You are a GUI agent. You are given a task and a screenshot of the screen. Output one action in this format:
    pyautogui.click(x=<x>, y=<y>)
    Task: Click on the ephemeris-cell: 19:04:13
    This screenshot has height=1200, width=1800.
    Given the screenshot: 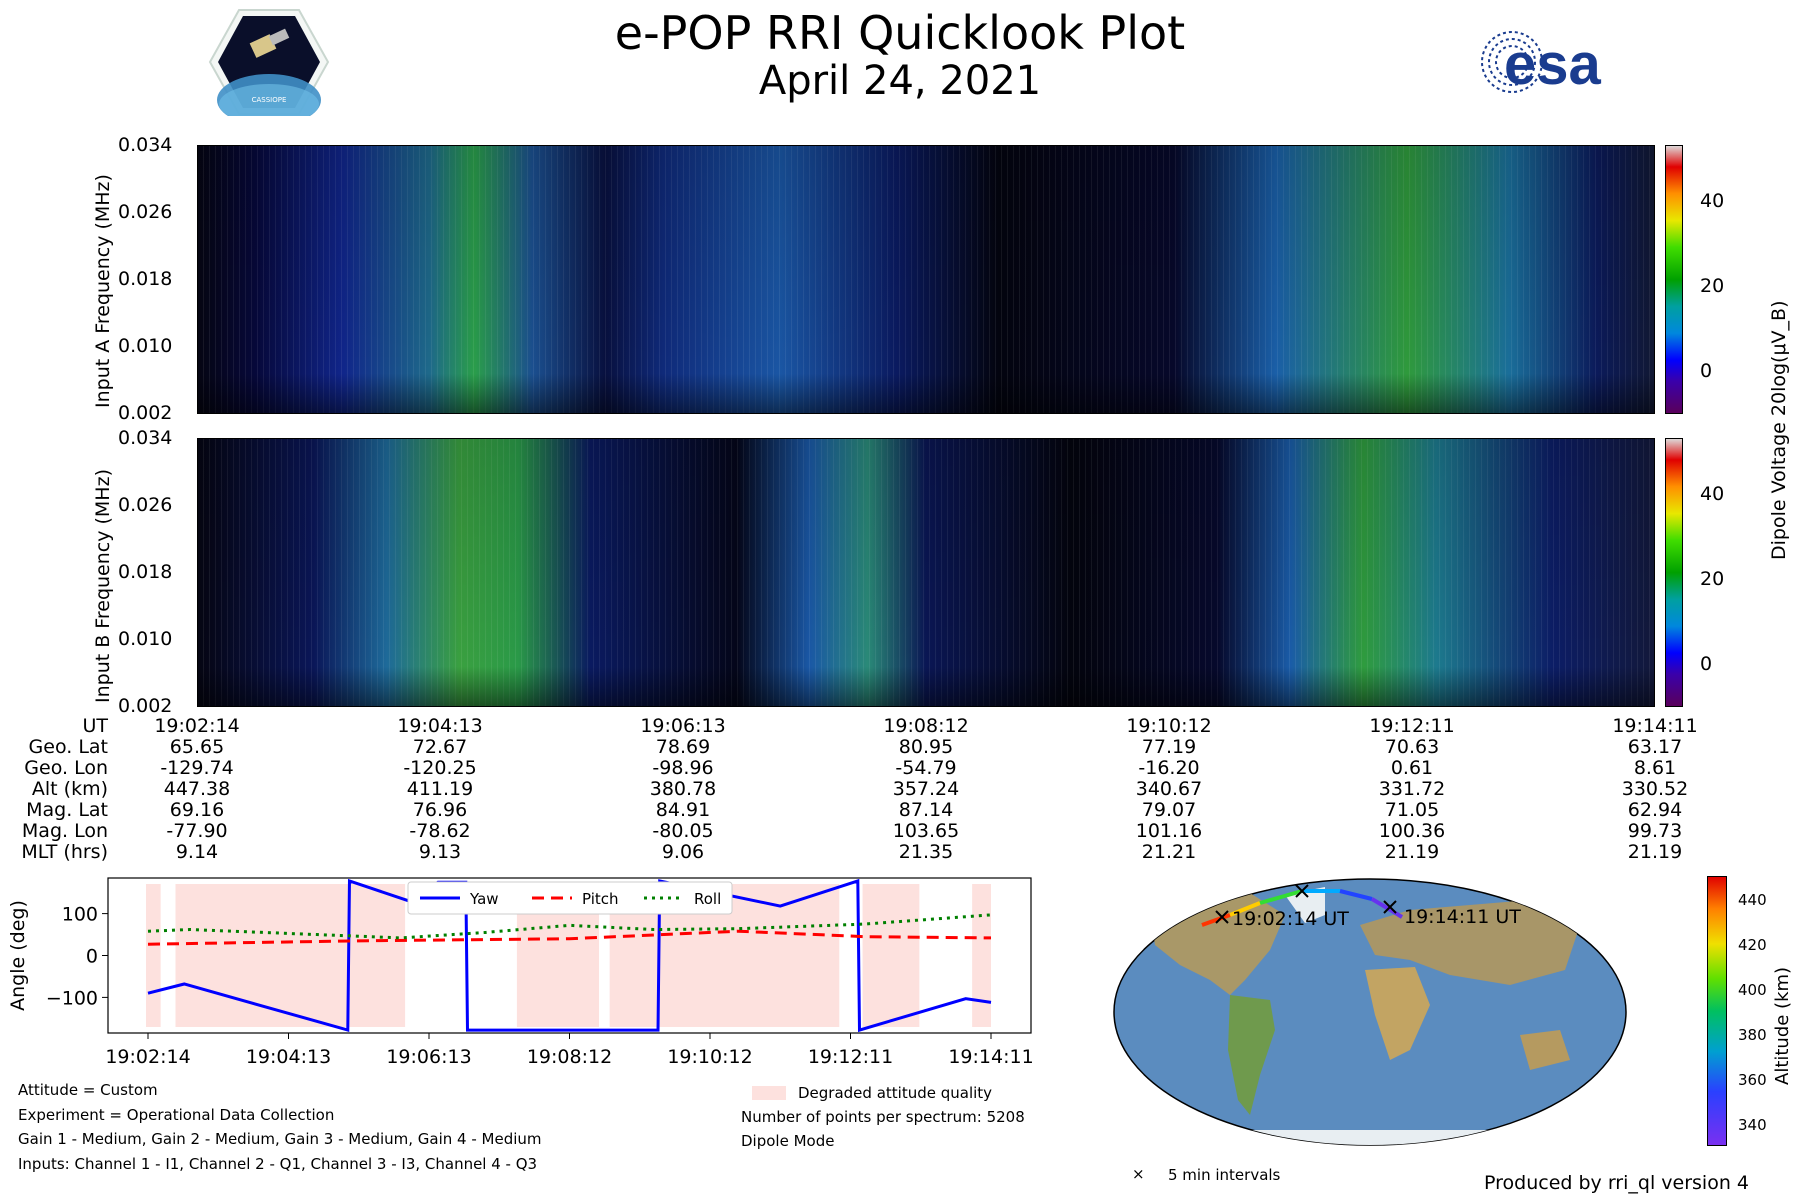 What is the action you would take?
    pyautogui.click(x=440, y=726)
    